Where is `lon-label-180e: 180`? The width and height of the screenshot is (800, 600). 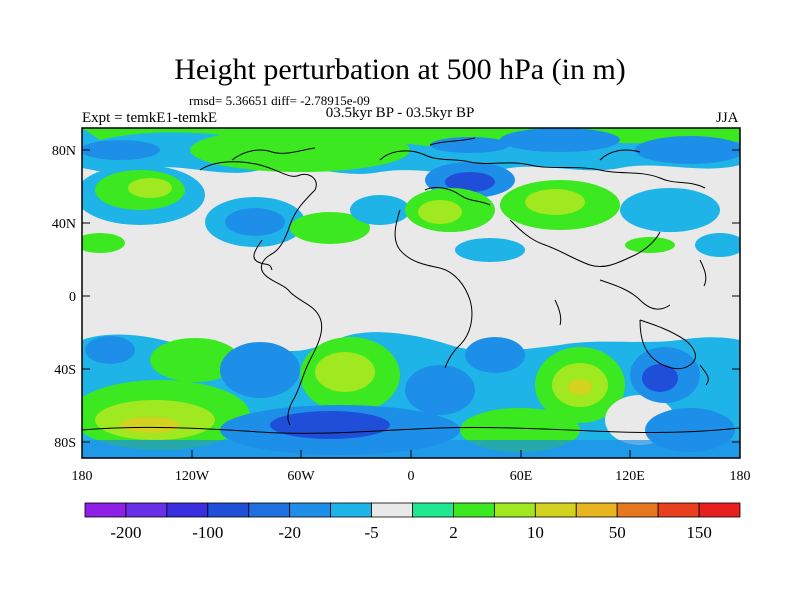 lon-label-180e: 180 is located at coordinates (740, 476).